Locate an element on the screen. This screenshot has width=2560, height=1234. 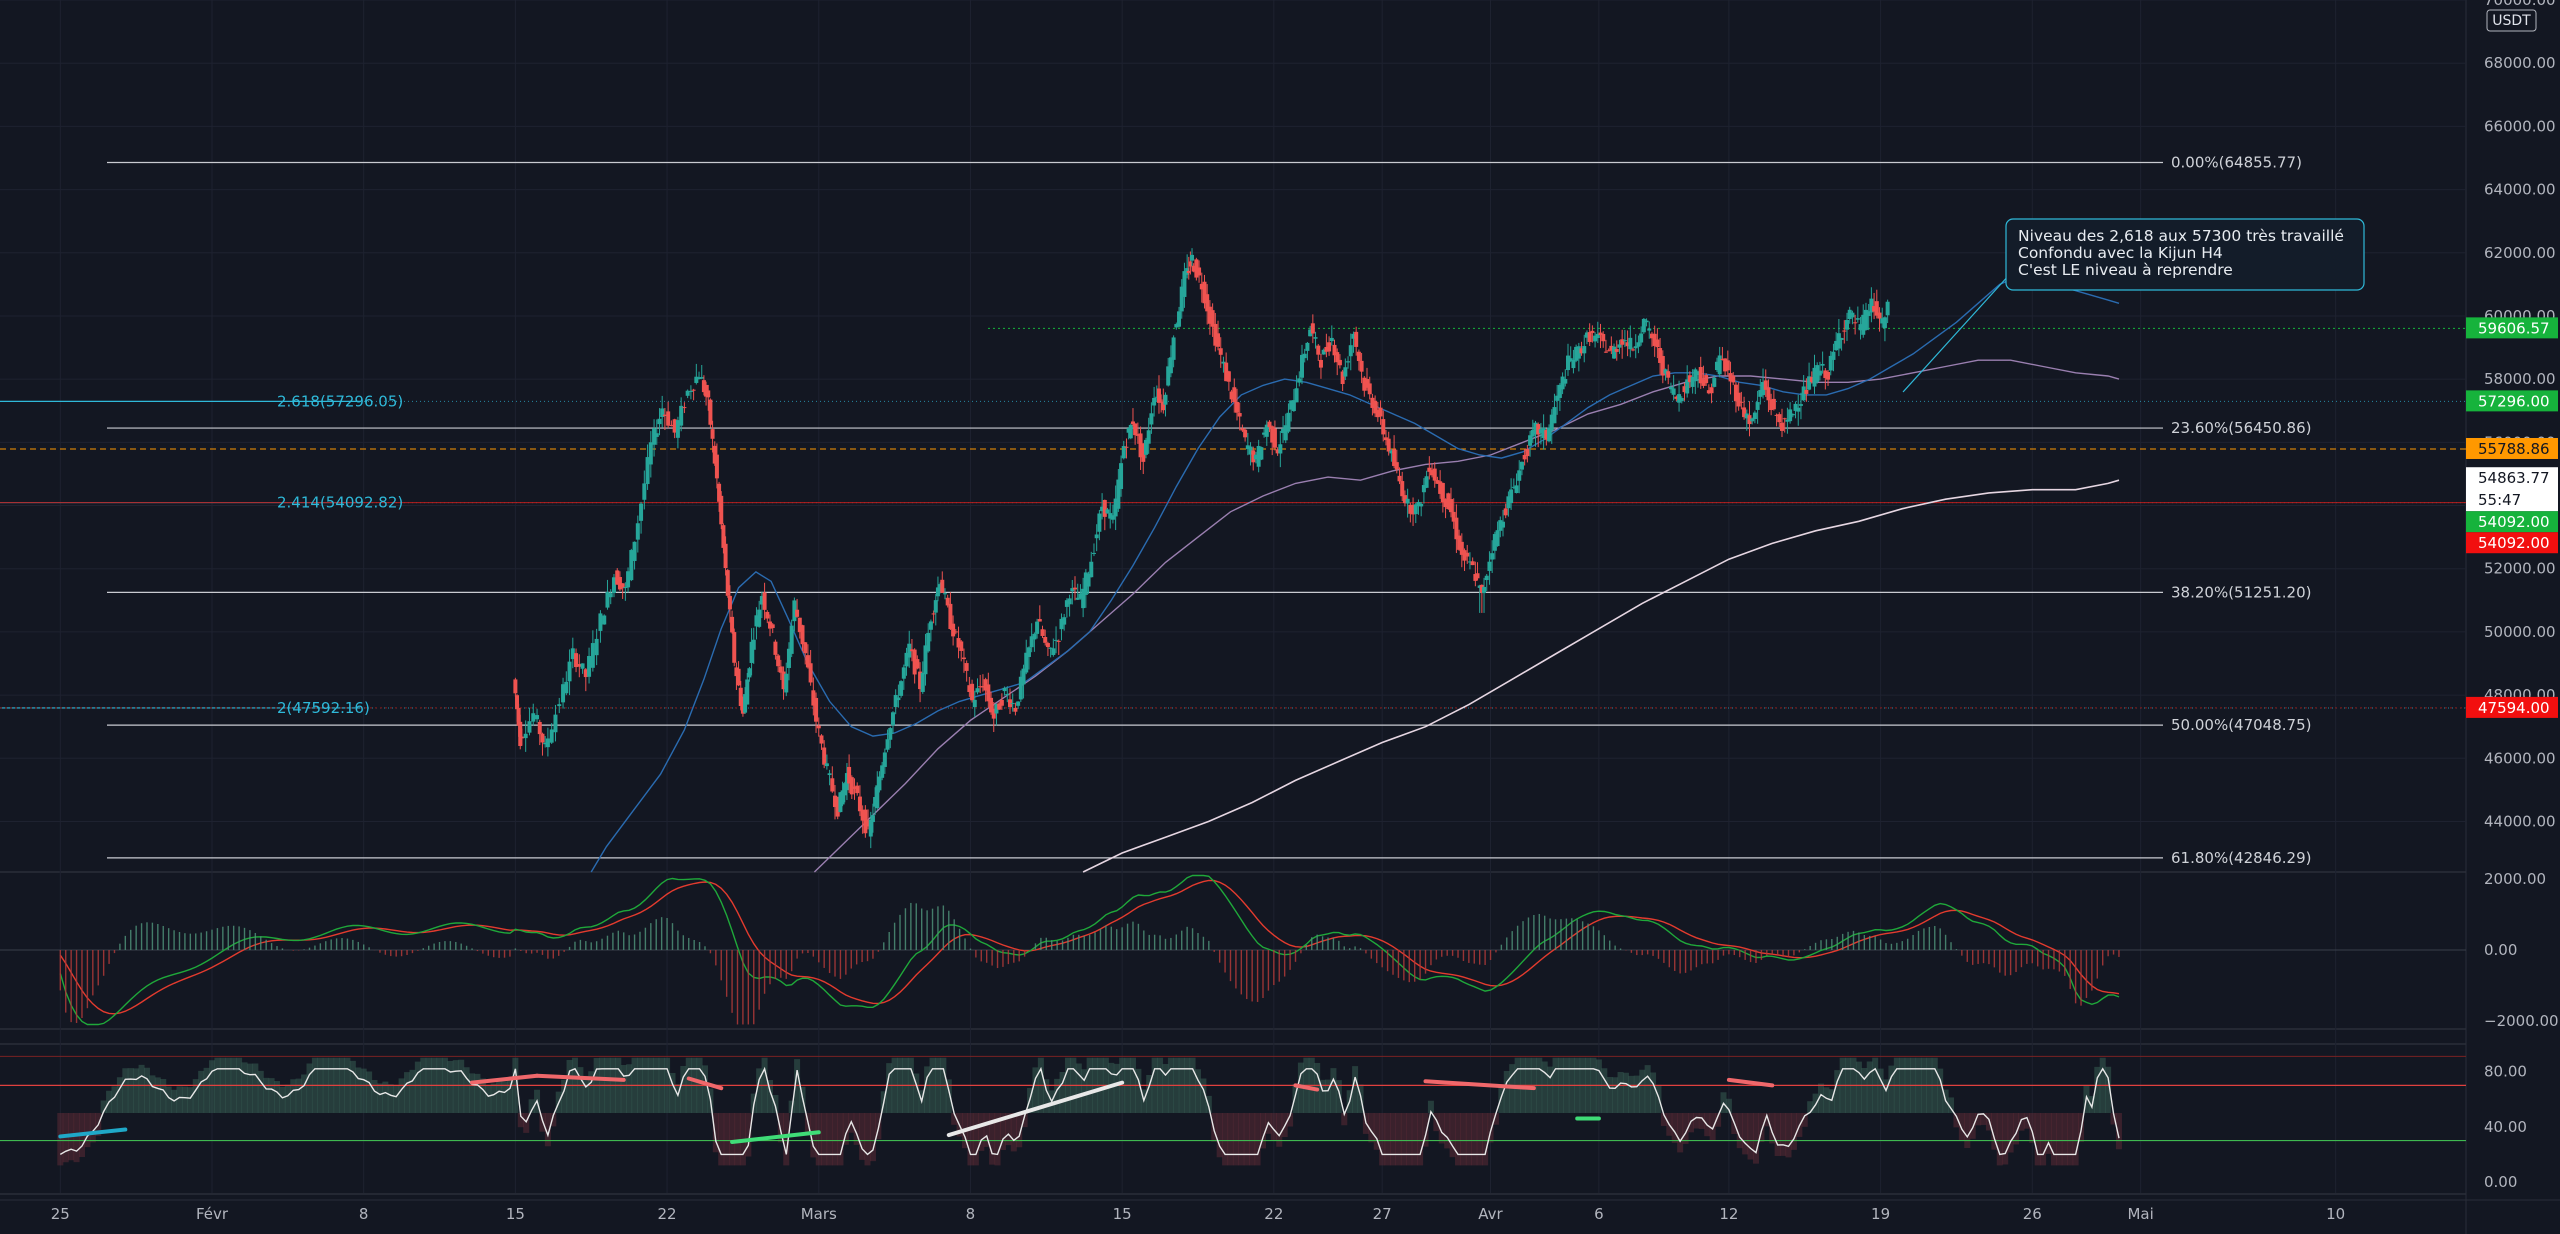
time-tick-label: 15 is located at coordinates (1122, 1214).